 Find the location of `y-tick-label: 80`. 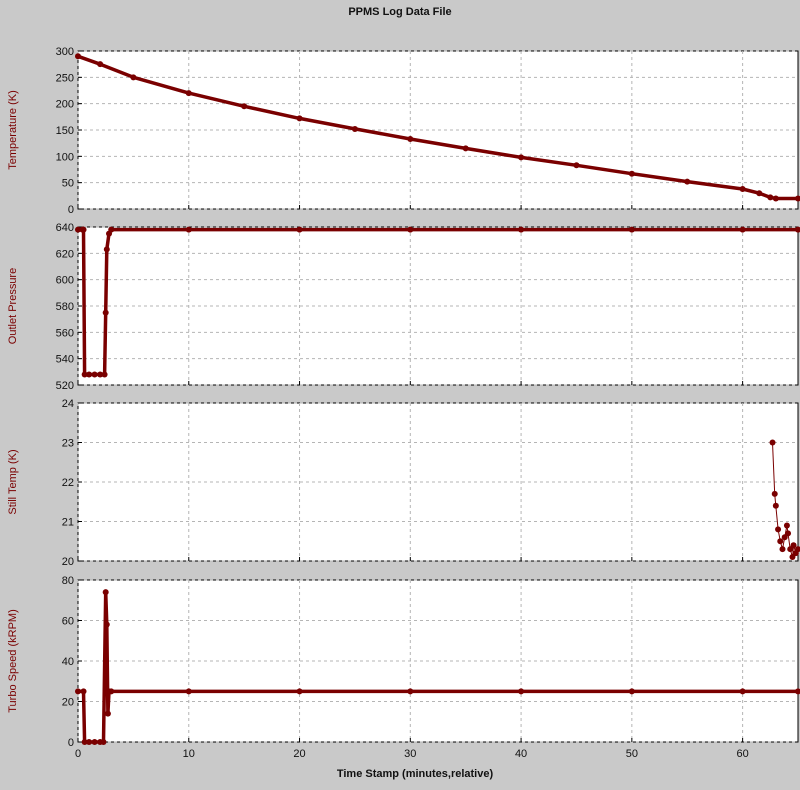

y-tick-label: 80 is located at coordinates (68, 581).